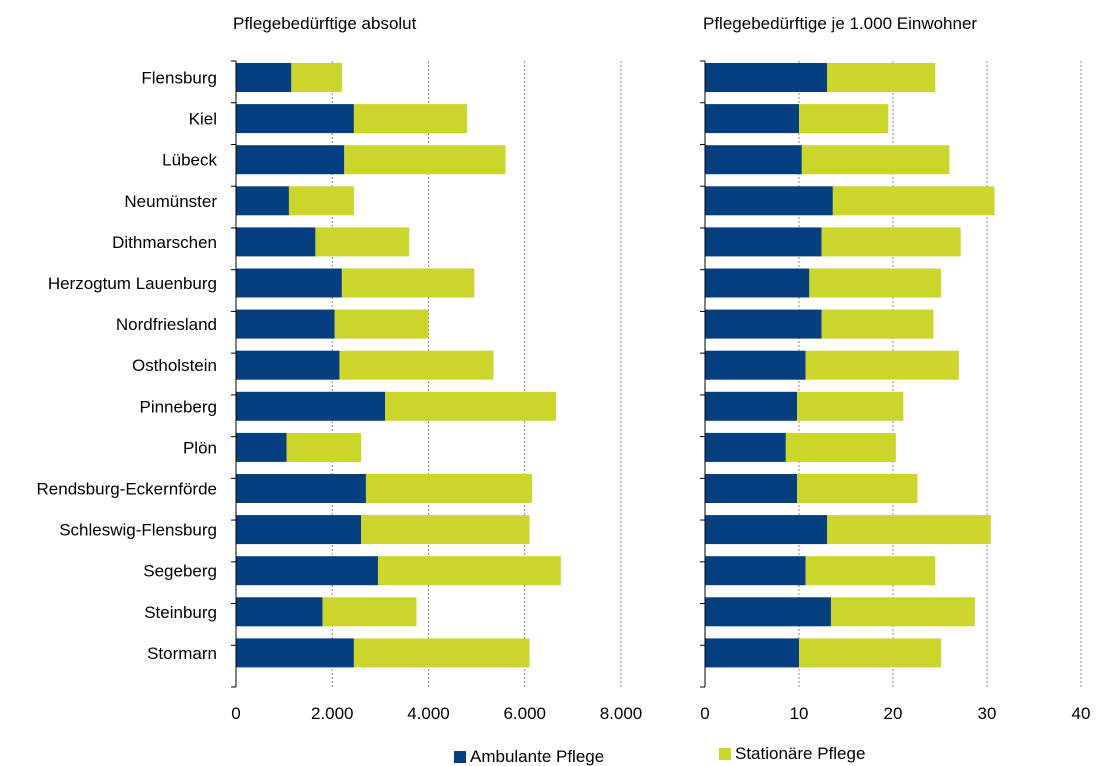  What do you see at coordinates (164, 242) in the screenshot?
I see `category-label: Dithmarschen` at bounding box center [164, 242].